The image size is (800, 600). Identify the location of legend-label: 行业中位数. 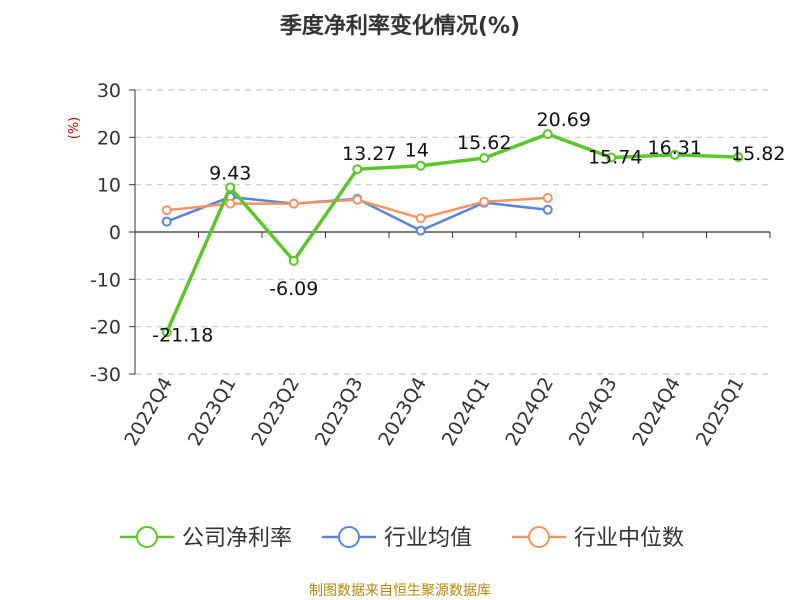
(629, 538).